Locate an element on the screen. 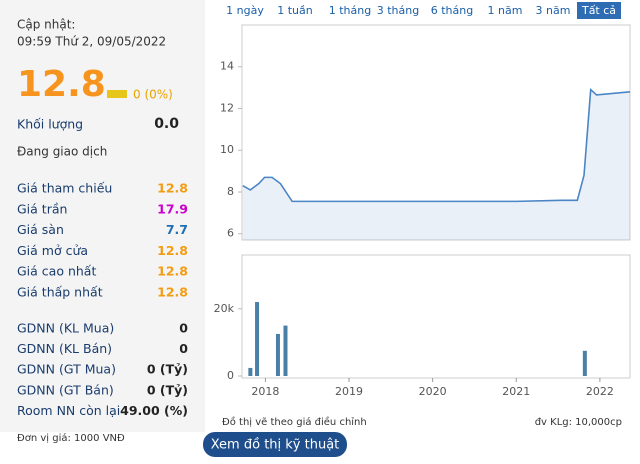 The width and height of the screenshot is (640, 464). range-button: 1 năm is located at coordinates (505, 10).